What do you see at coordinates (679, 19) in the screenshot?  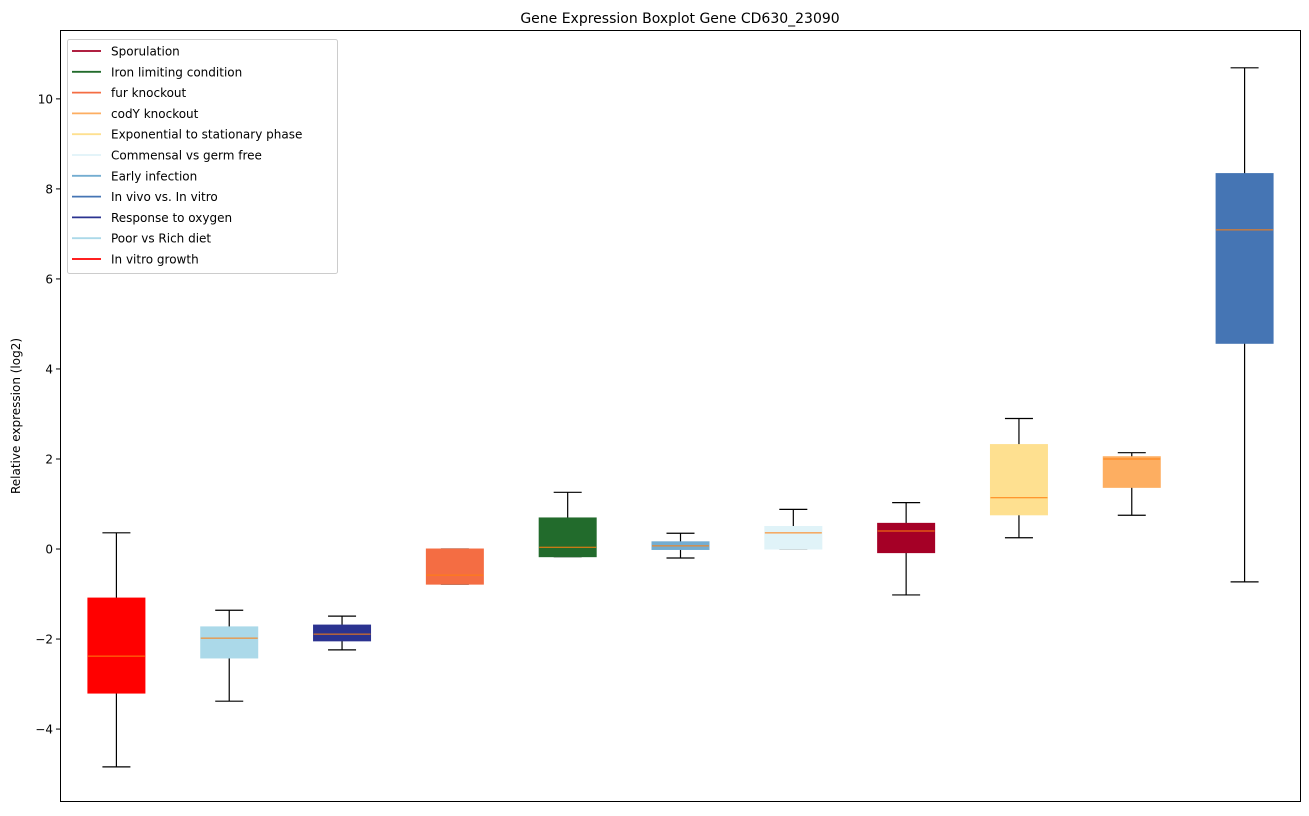 I see `chart-title: Gene Expression Boxplot Gene CD630_23090` at bounding box center [679, 19].